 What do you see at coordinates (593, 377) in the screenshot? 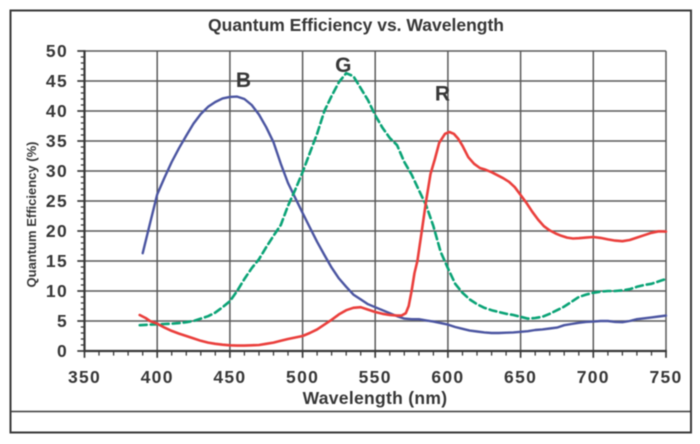
I see `svg-text: 700` at bounding box center [593, 377].